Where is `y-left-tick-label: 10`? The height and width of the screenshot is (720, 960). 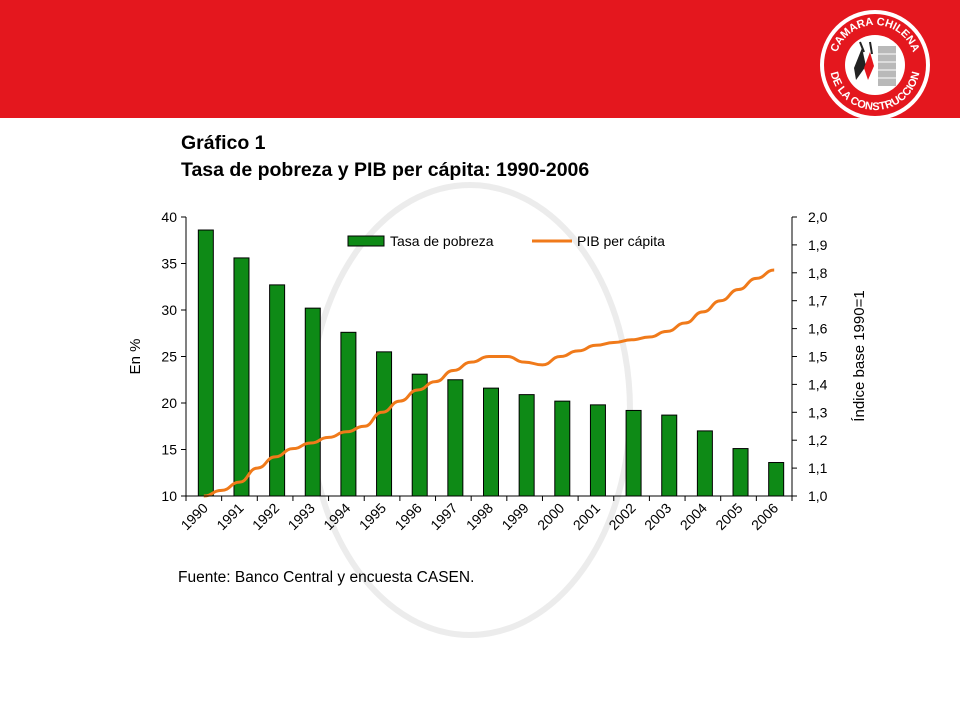 y-left-tick-label: 10 is located at coordinates (169, 496).